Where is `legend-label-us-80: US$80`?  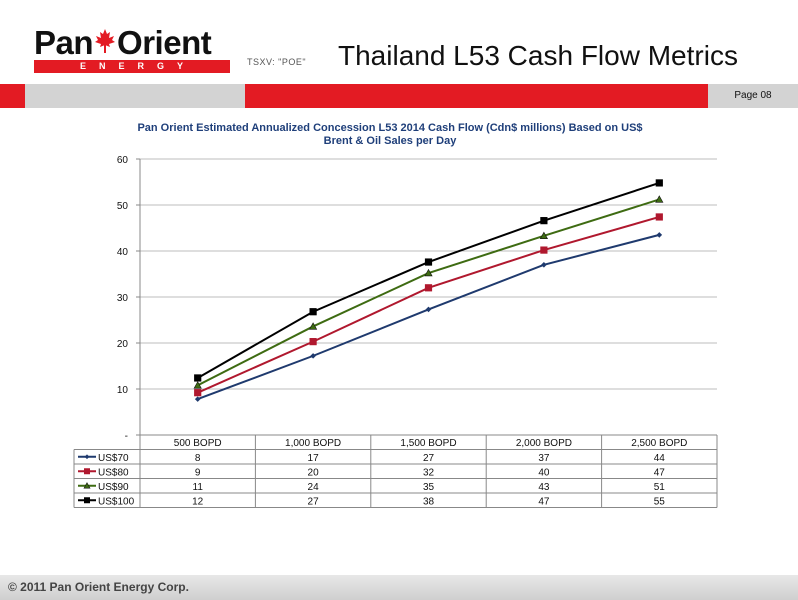
legend-label-us-80: US$80 is located at coordinates (113, 472).